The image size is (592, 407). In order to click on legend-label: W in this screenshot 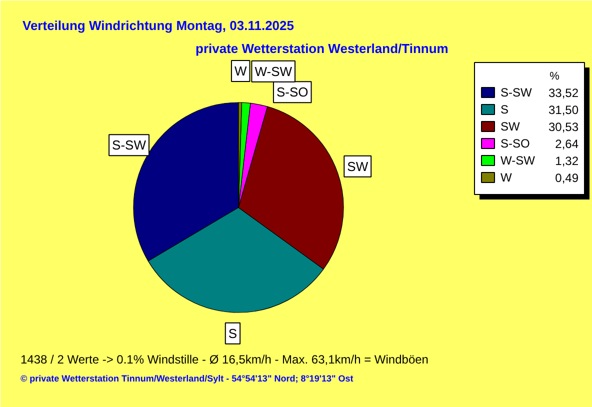, I will do `click(506, 177)`.